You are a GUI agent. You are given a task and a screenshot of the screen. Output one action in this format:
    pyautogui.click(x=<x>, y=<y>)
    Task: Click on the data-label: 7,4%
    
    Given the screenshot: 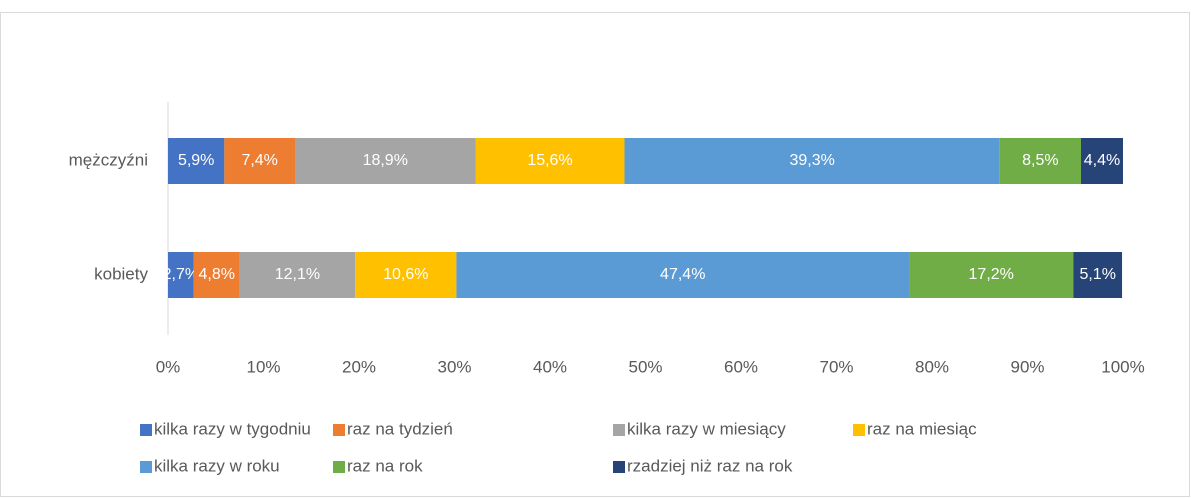 What is the action you would take?
    pyautogui.click(x=259, y=160)
    